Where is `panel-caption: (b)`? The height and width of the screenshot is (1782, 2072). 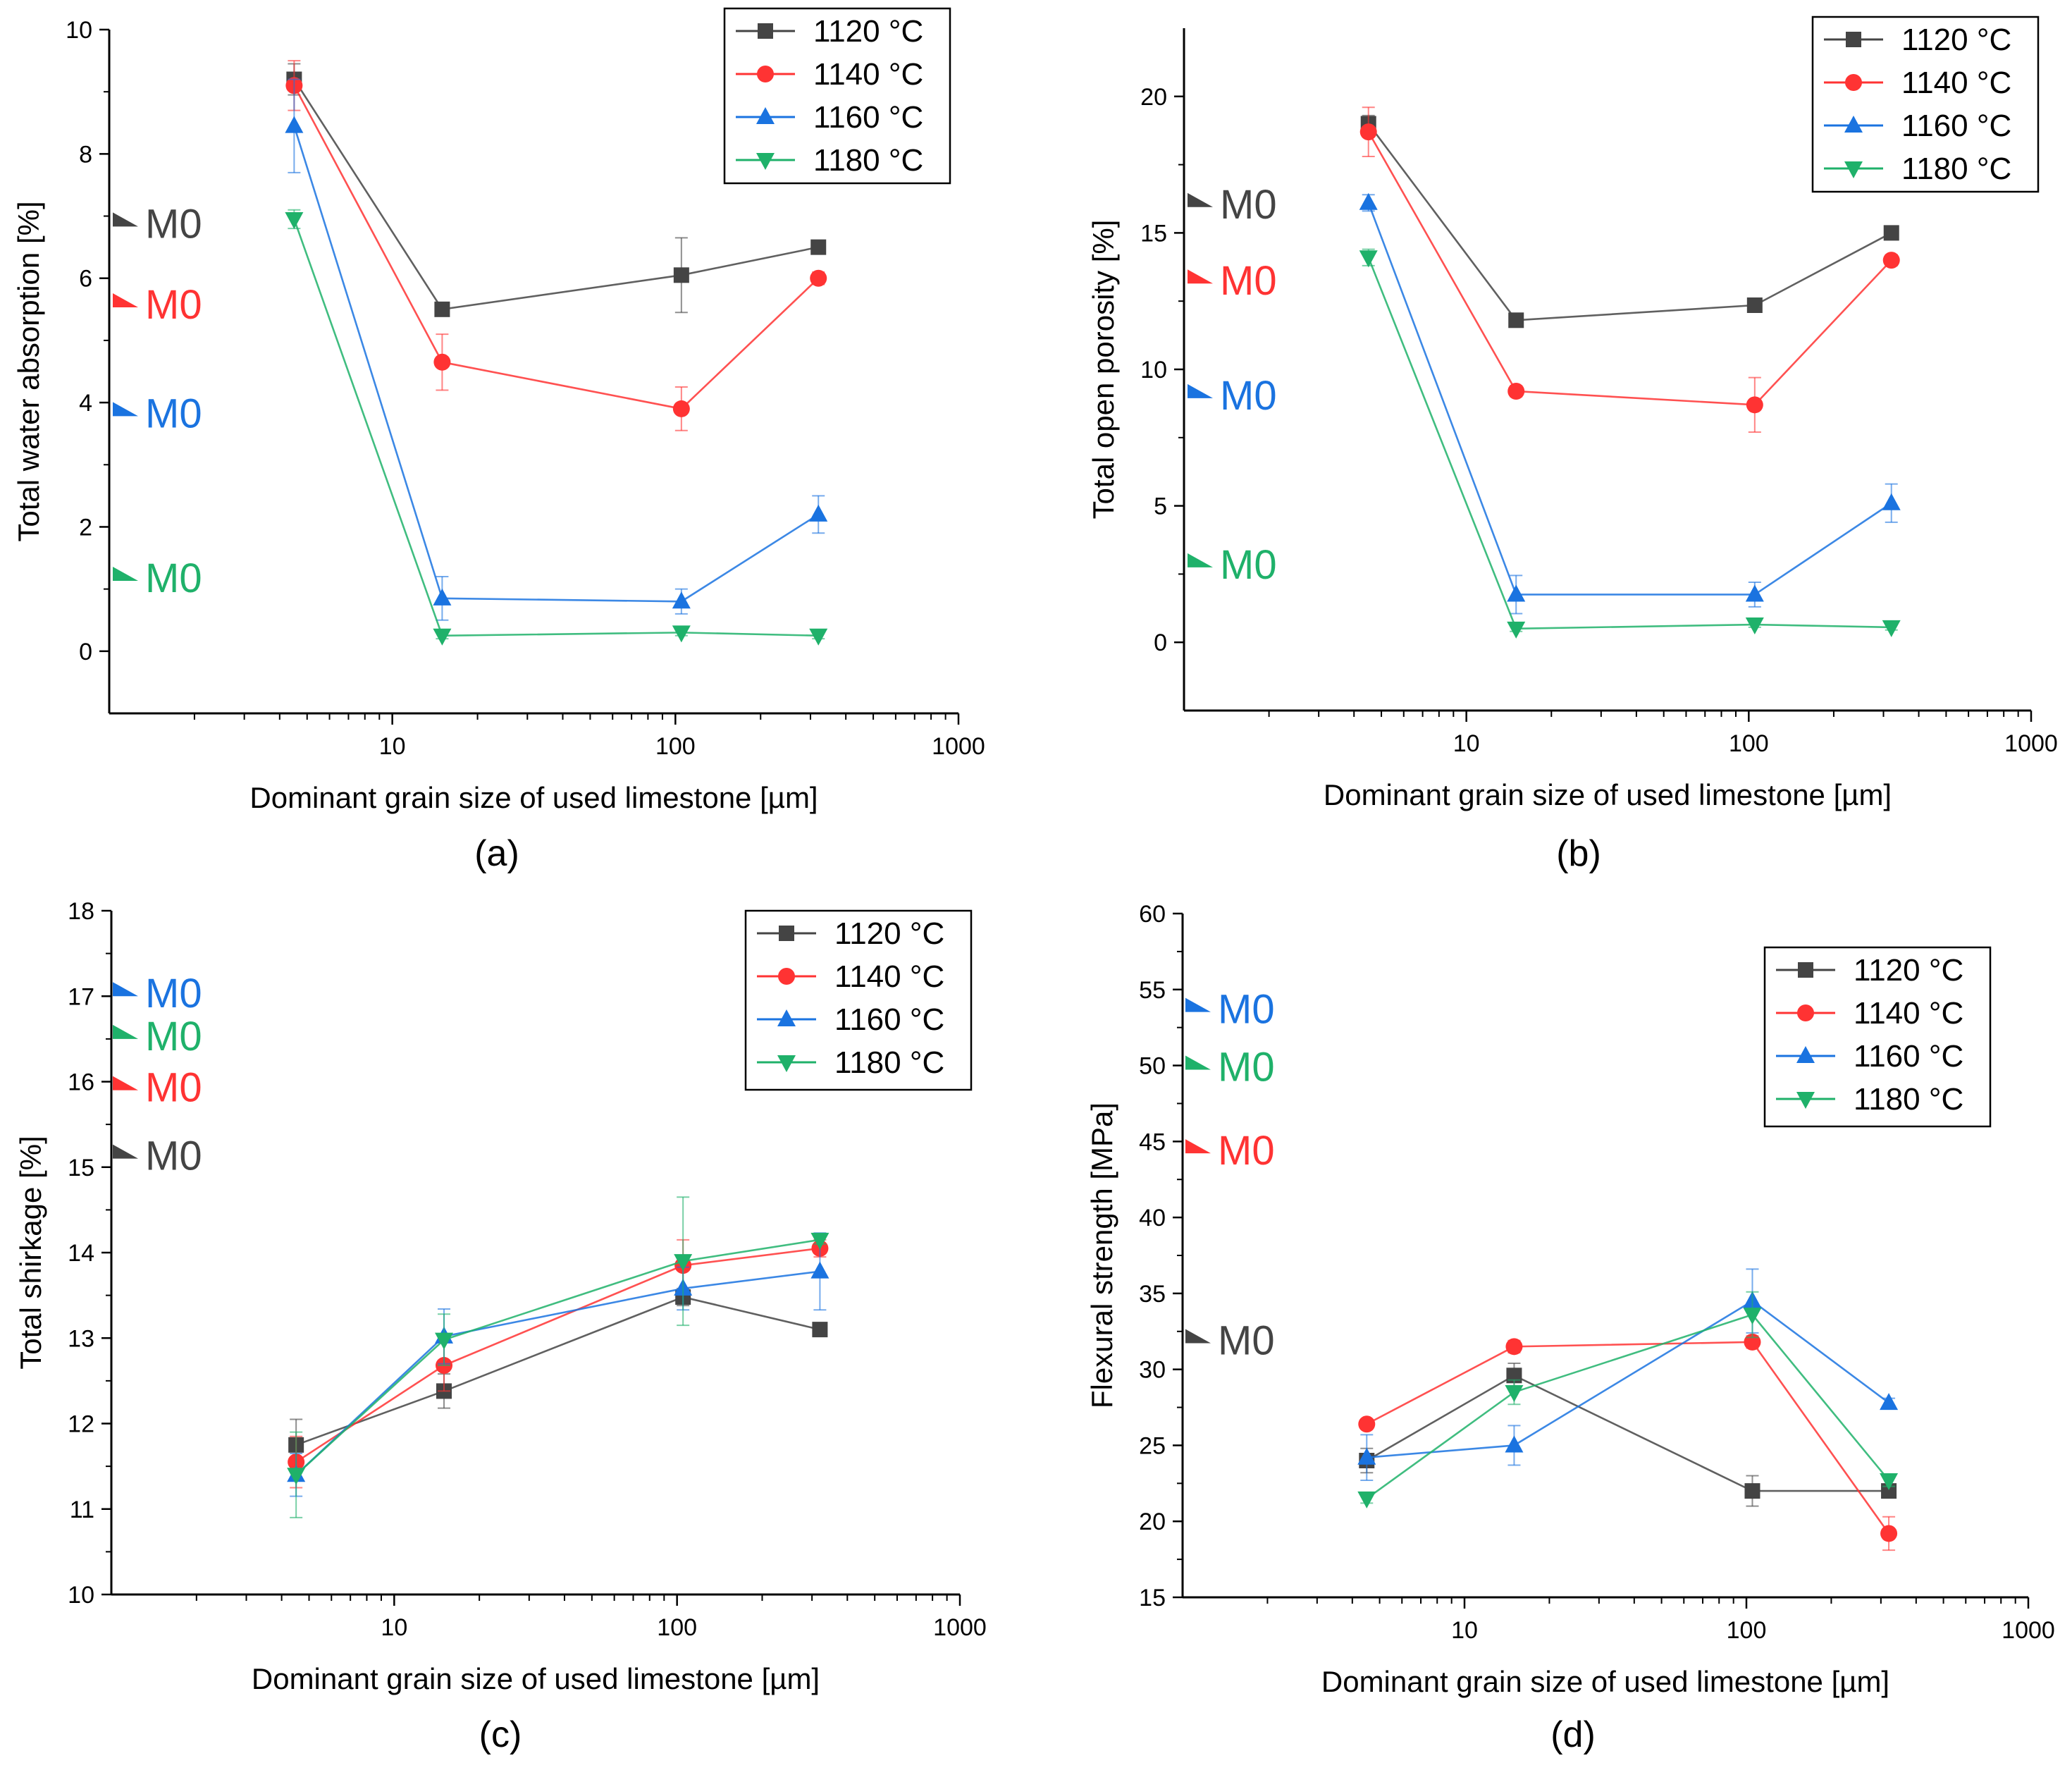 panel-caption: (b) is located at coordinates (1578, 853).